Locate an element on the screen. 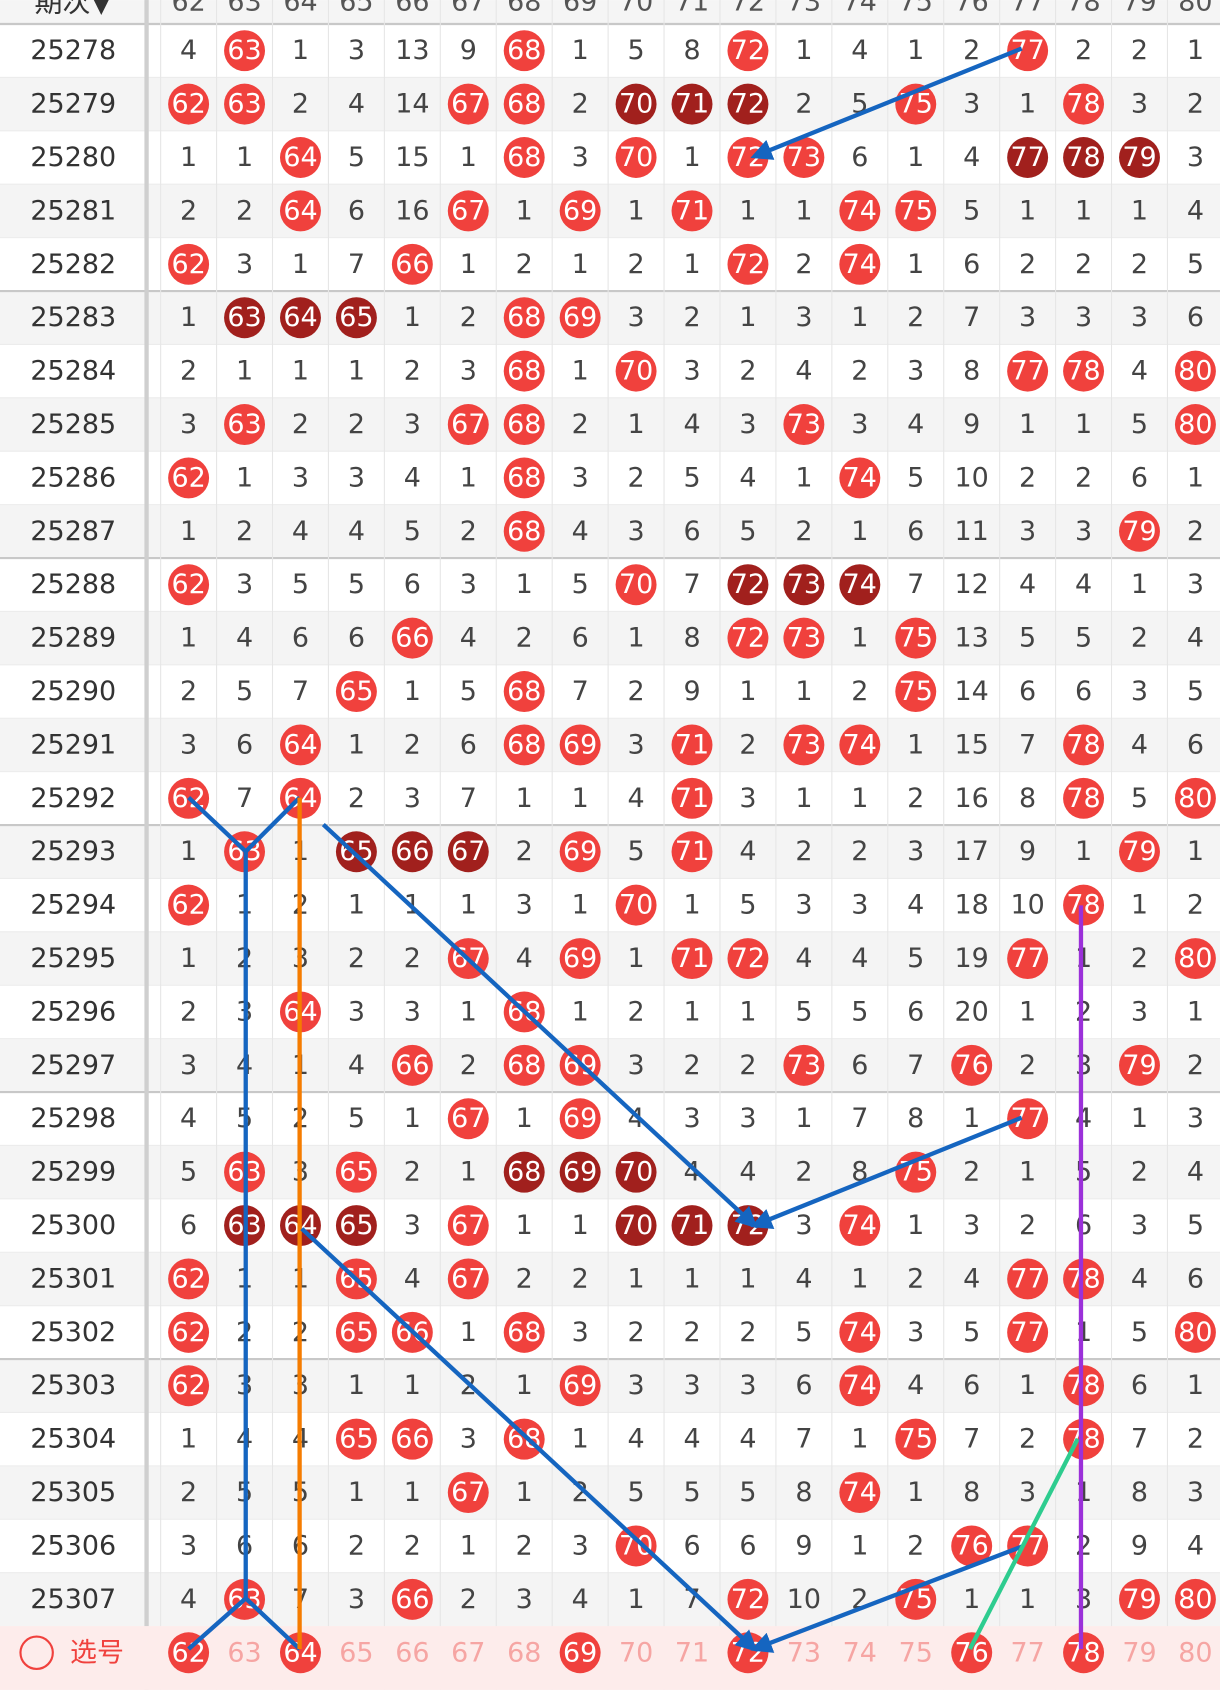  select-radio is located at coordinates (36, 1653).